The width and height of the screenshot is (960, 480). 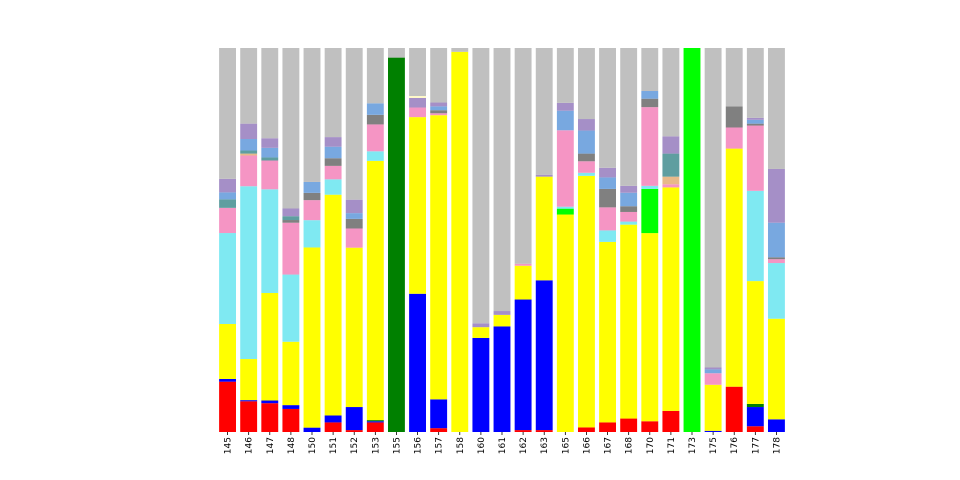 I want to click on x-tick-label-173: 173, so click(x=693, y=445).